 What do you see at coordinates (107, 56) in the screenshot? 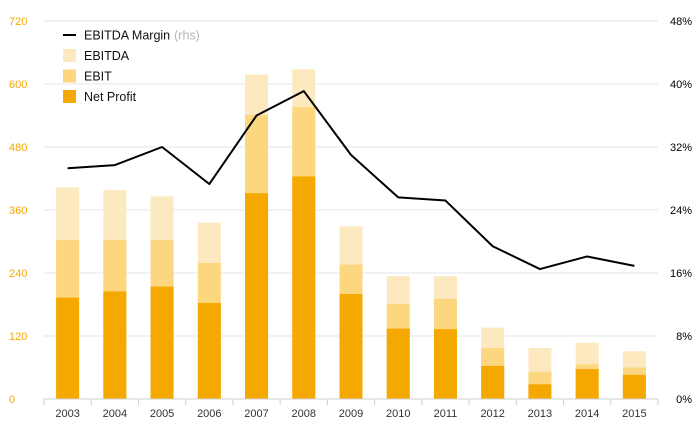
I see `legend-label: EBITDA` at bounding box center [107, 56].